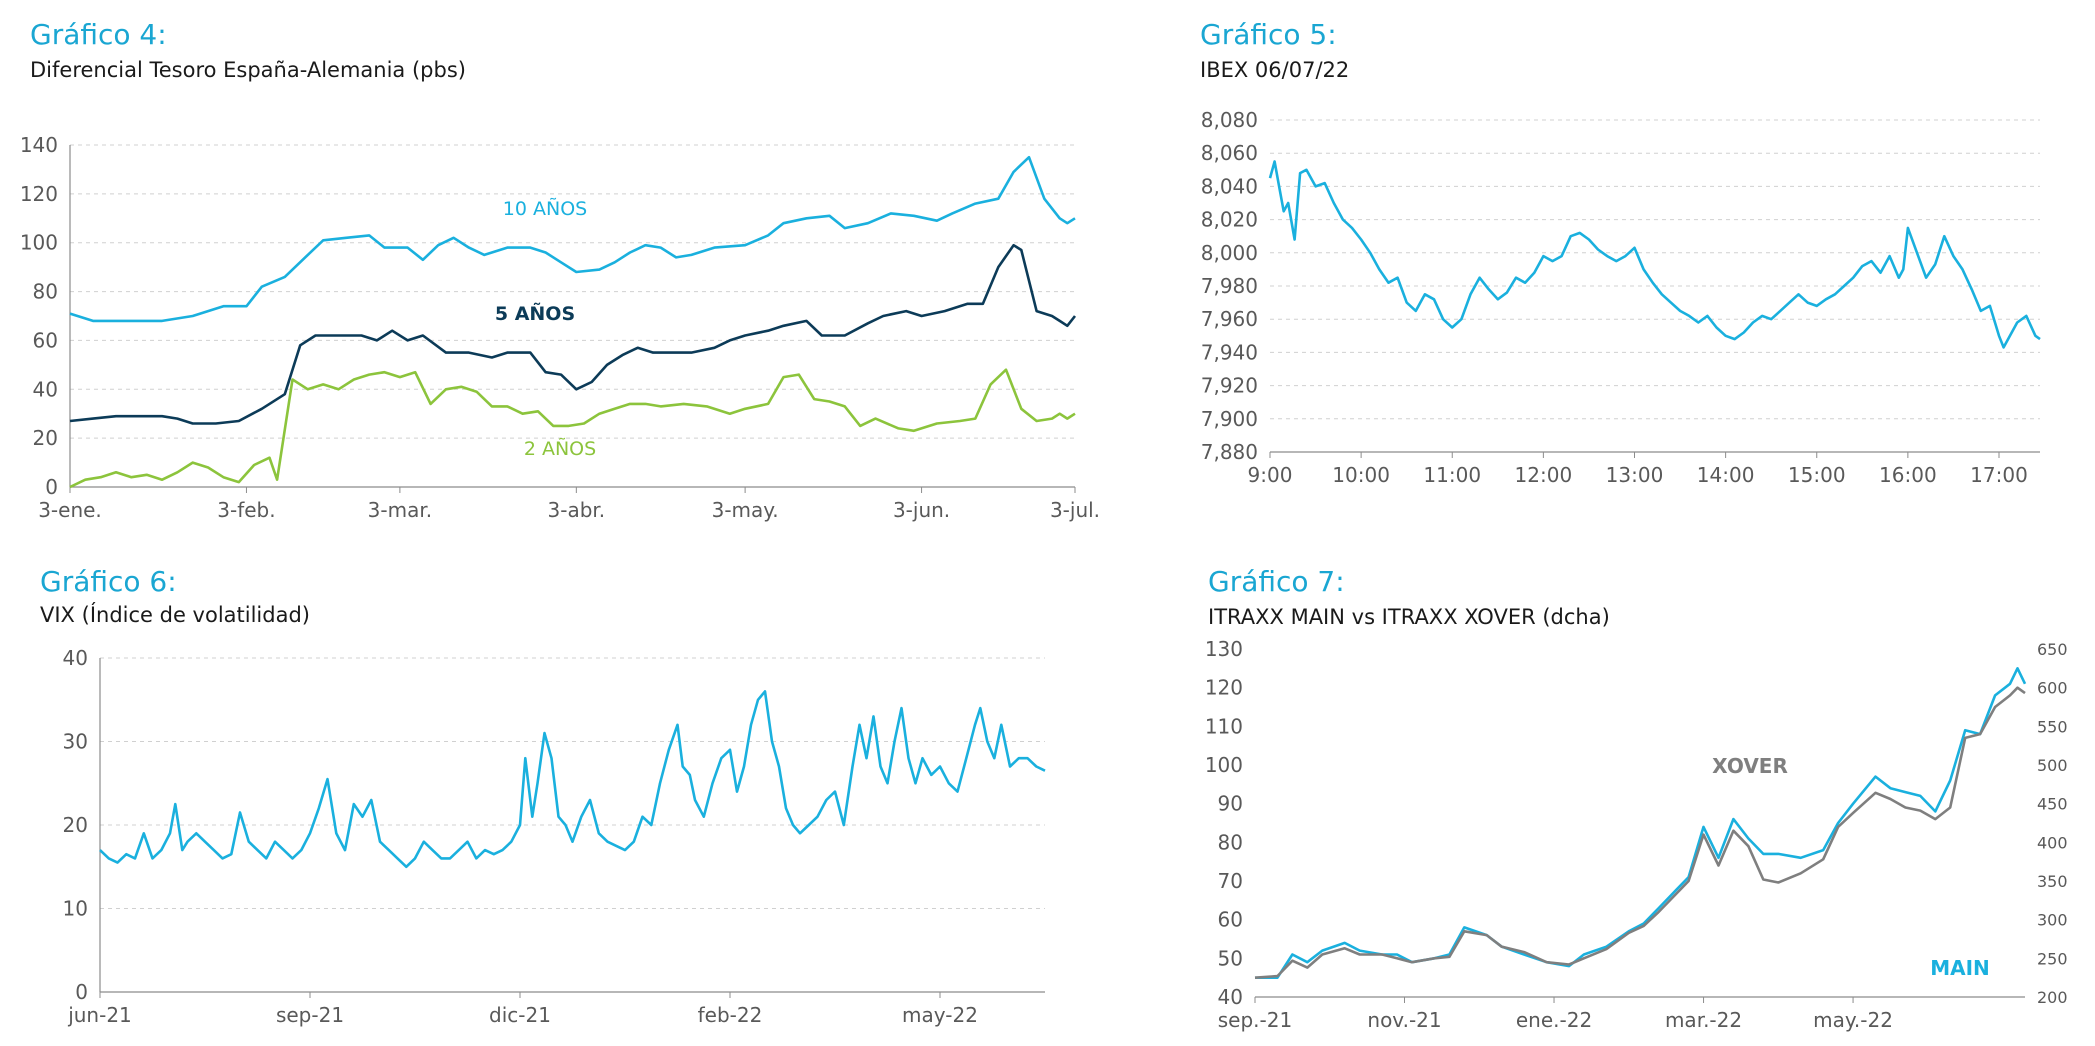  I want to click on series-line-10-años, so click(572, 239).